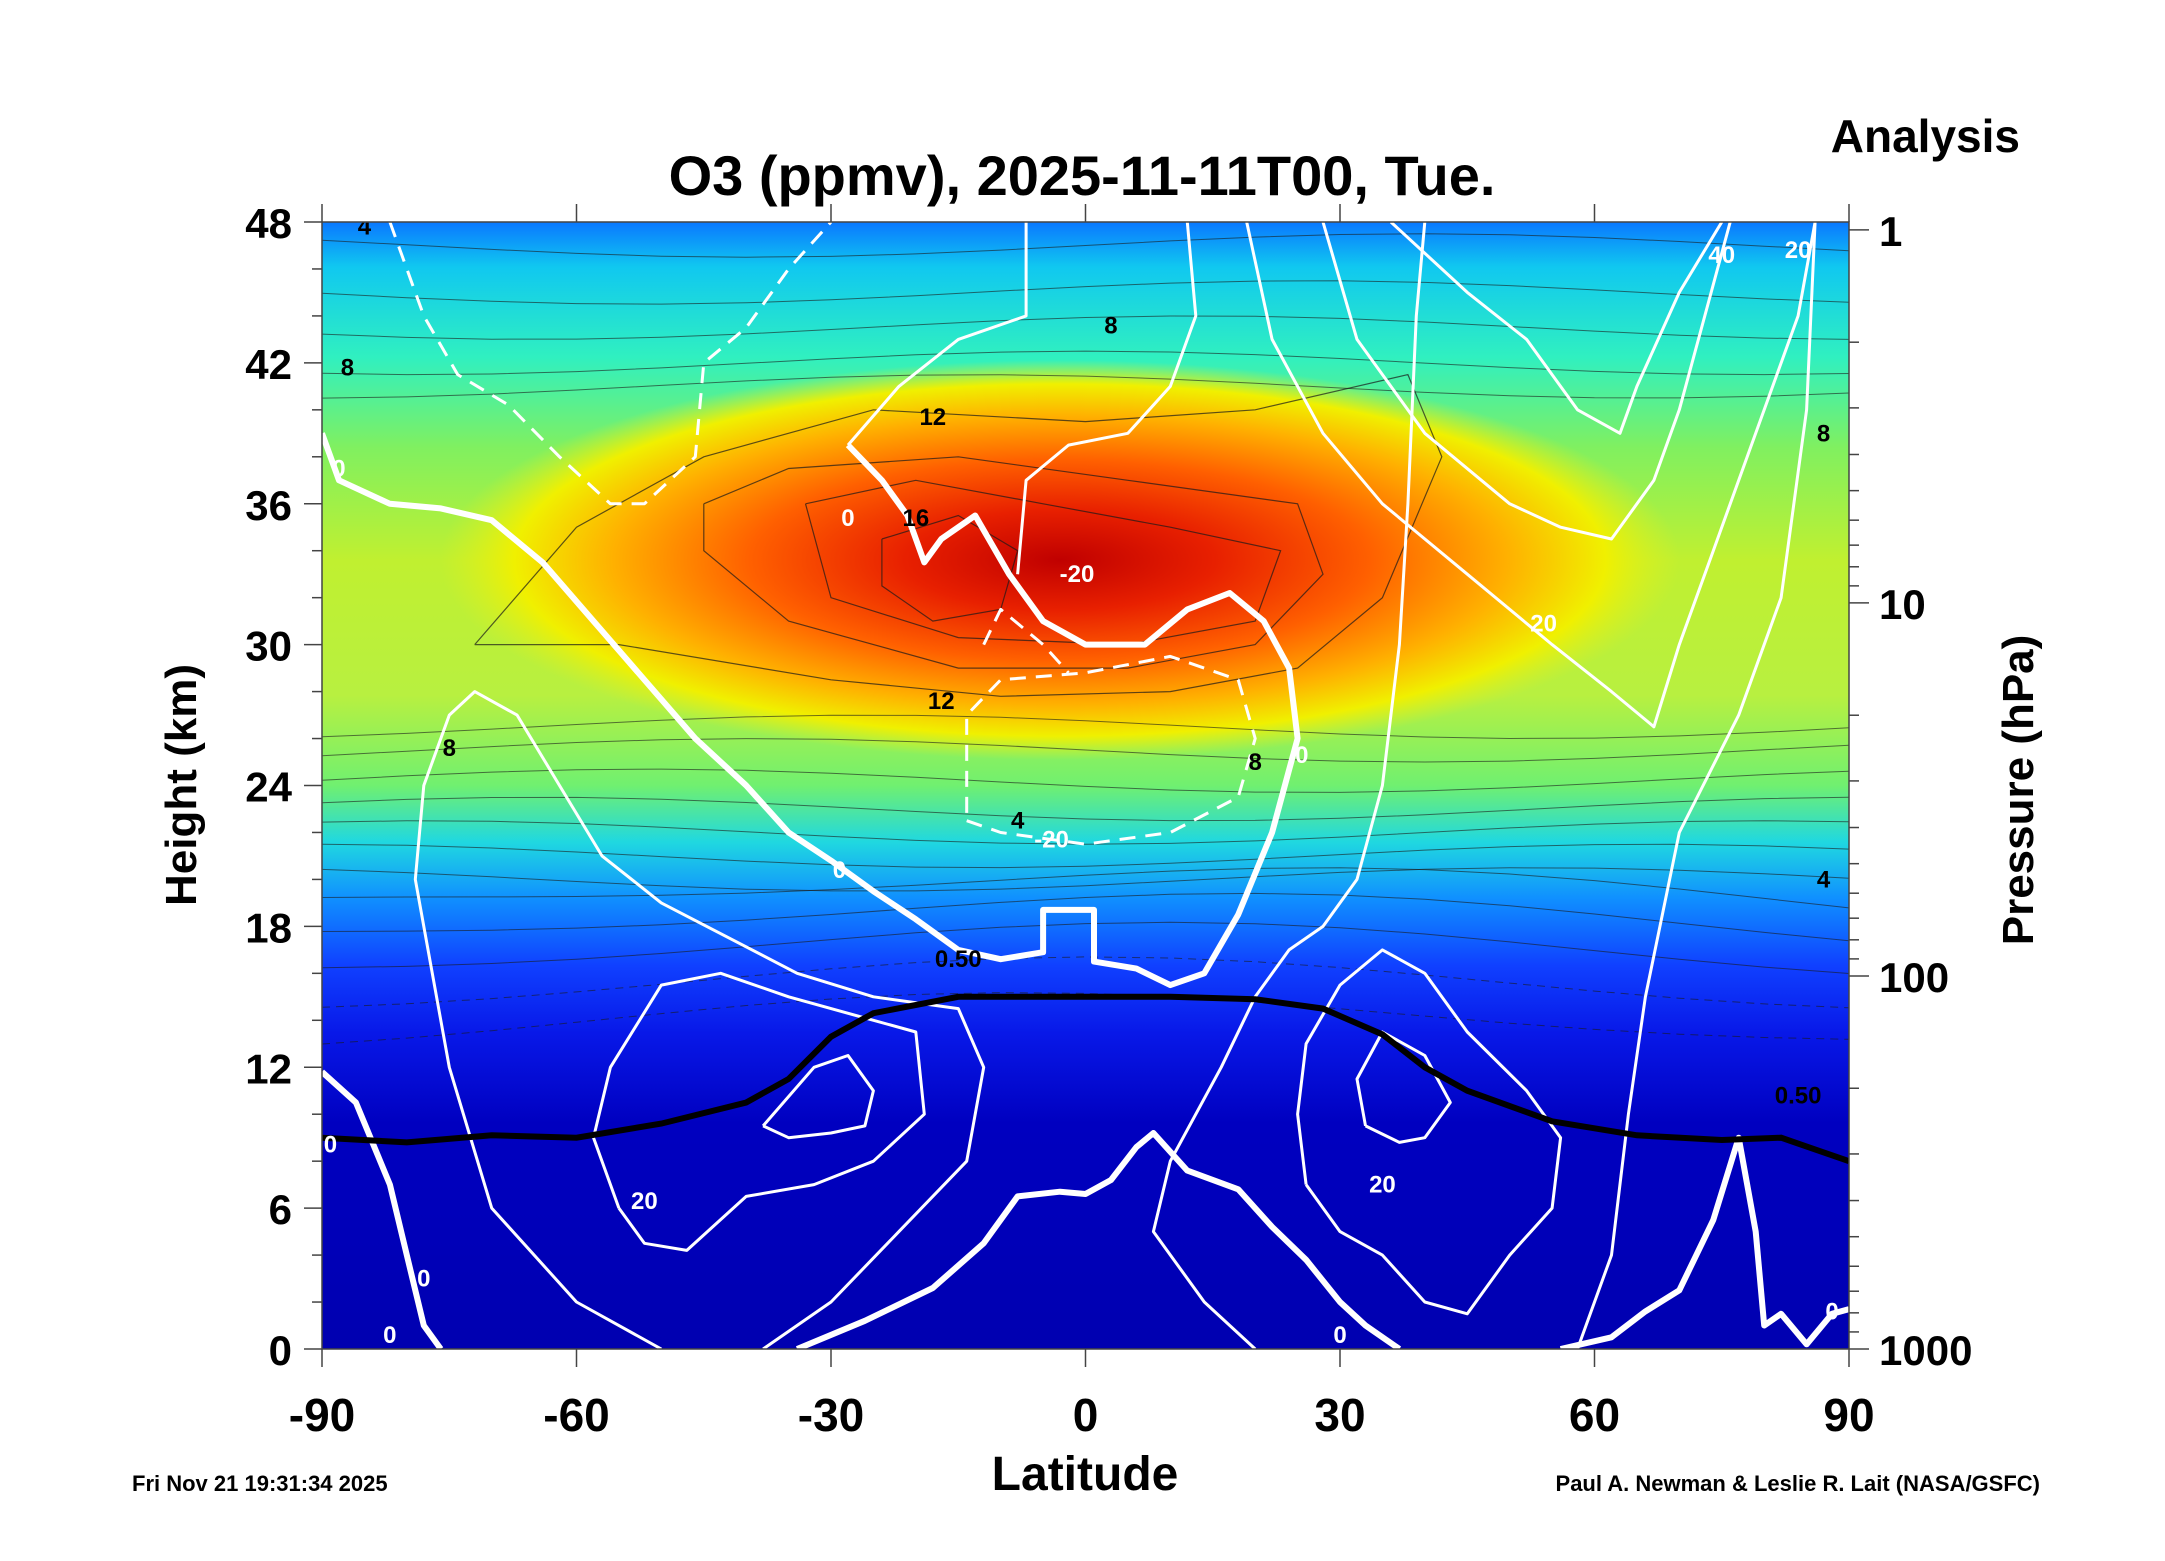 The width and height of the screenshot is (2165, 1561). I want to click on x-tick-label: 30, so click(1339, 1415).